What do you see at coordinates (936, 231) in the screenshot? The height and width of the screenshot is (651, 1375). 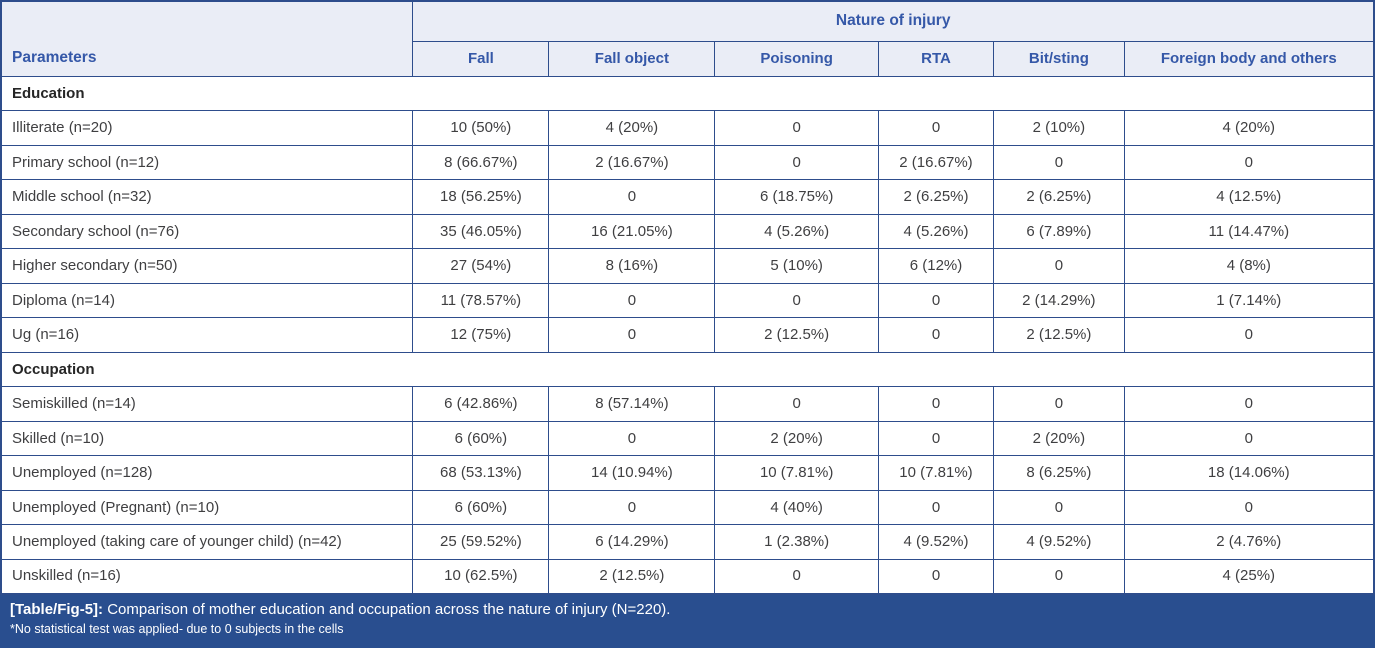 I see `cell-value: 4 (5.26%)` at bounding box center [936, 231].